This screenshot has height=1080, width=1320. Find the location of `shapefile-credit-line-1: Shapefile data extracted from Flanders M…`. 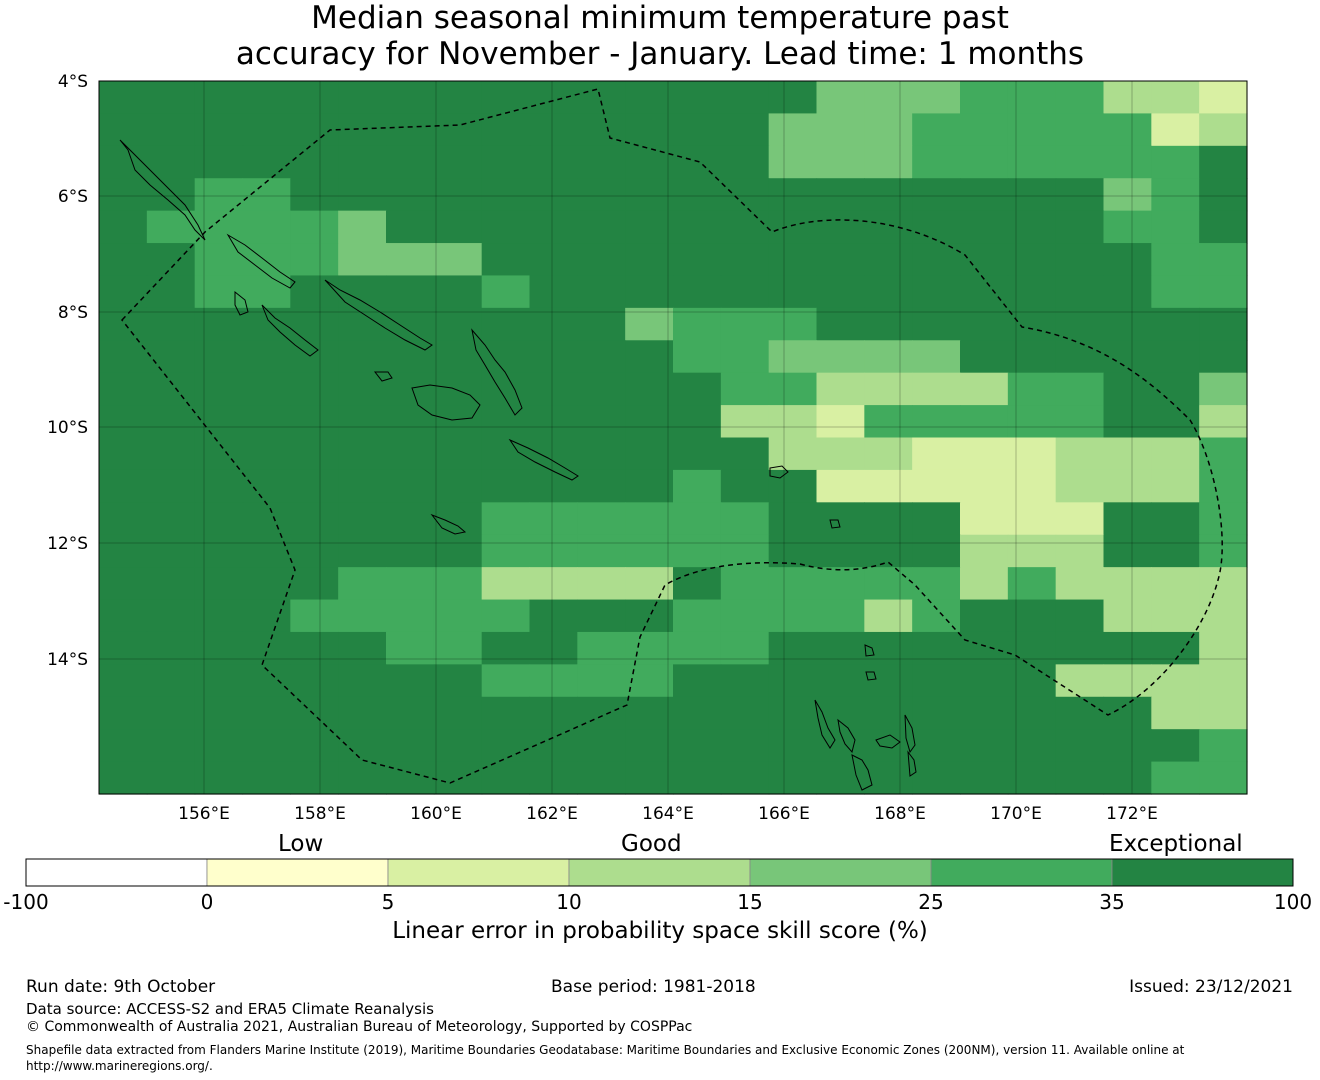

shapefile-credit-line-1: Shapefile data extracted from Flanders M… is located at coordinates (605, 1050).